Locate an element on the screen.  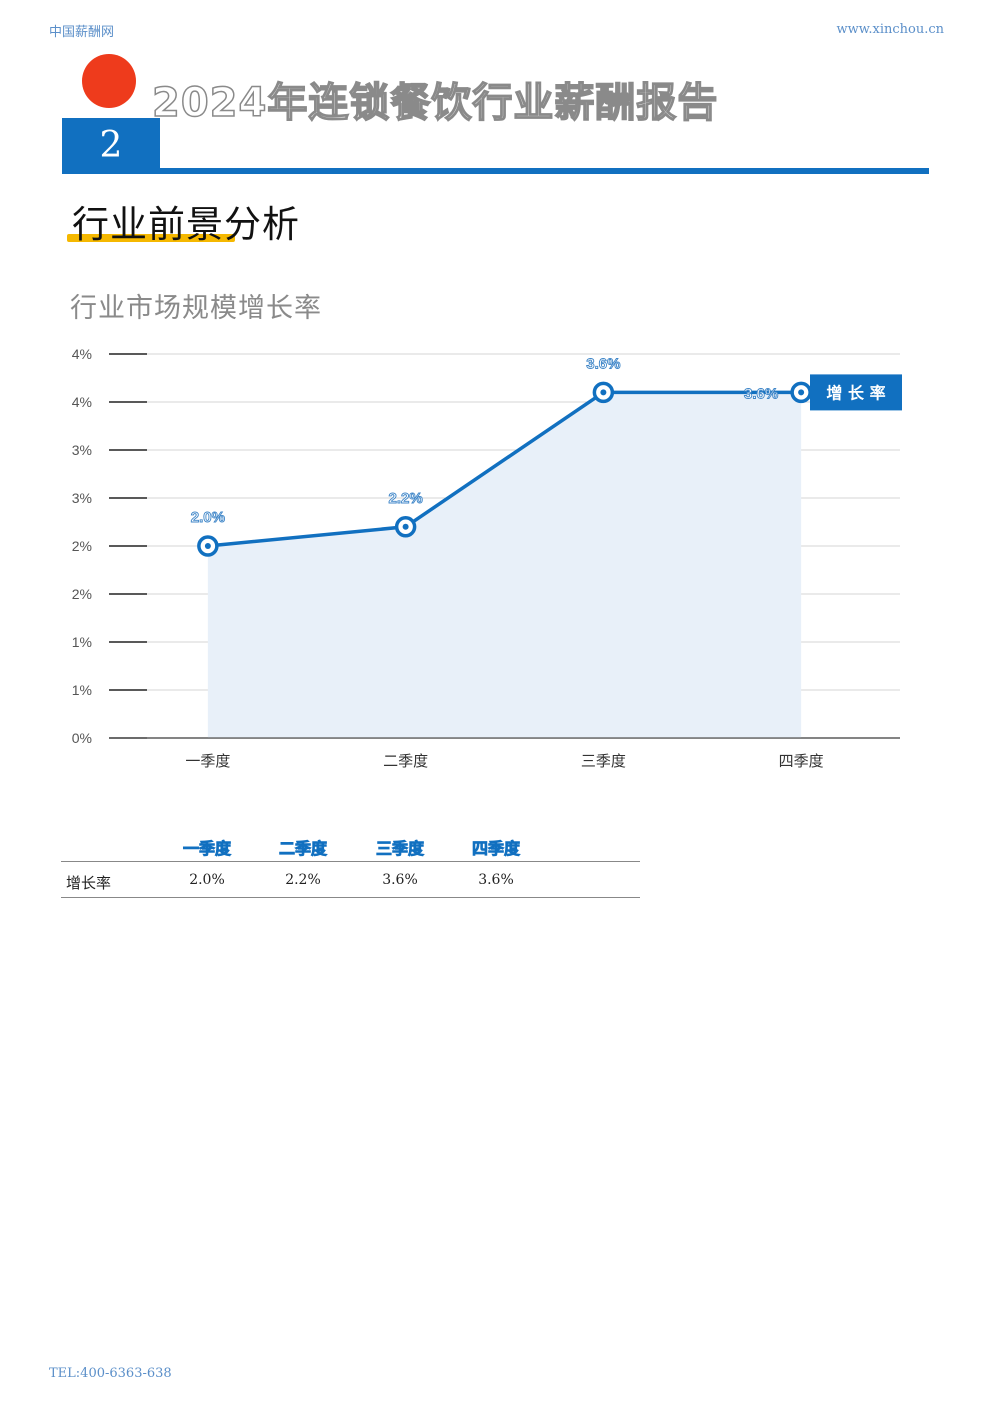
x-tick-label: 二季度 is located at coordinates (405, 761).